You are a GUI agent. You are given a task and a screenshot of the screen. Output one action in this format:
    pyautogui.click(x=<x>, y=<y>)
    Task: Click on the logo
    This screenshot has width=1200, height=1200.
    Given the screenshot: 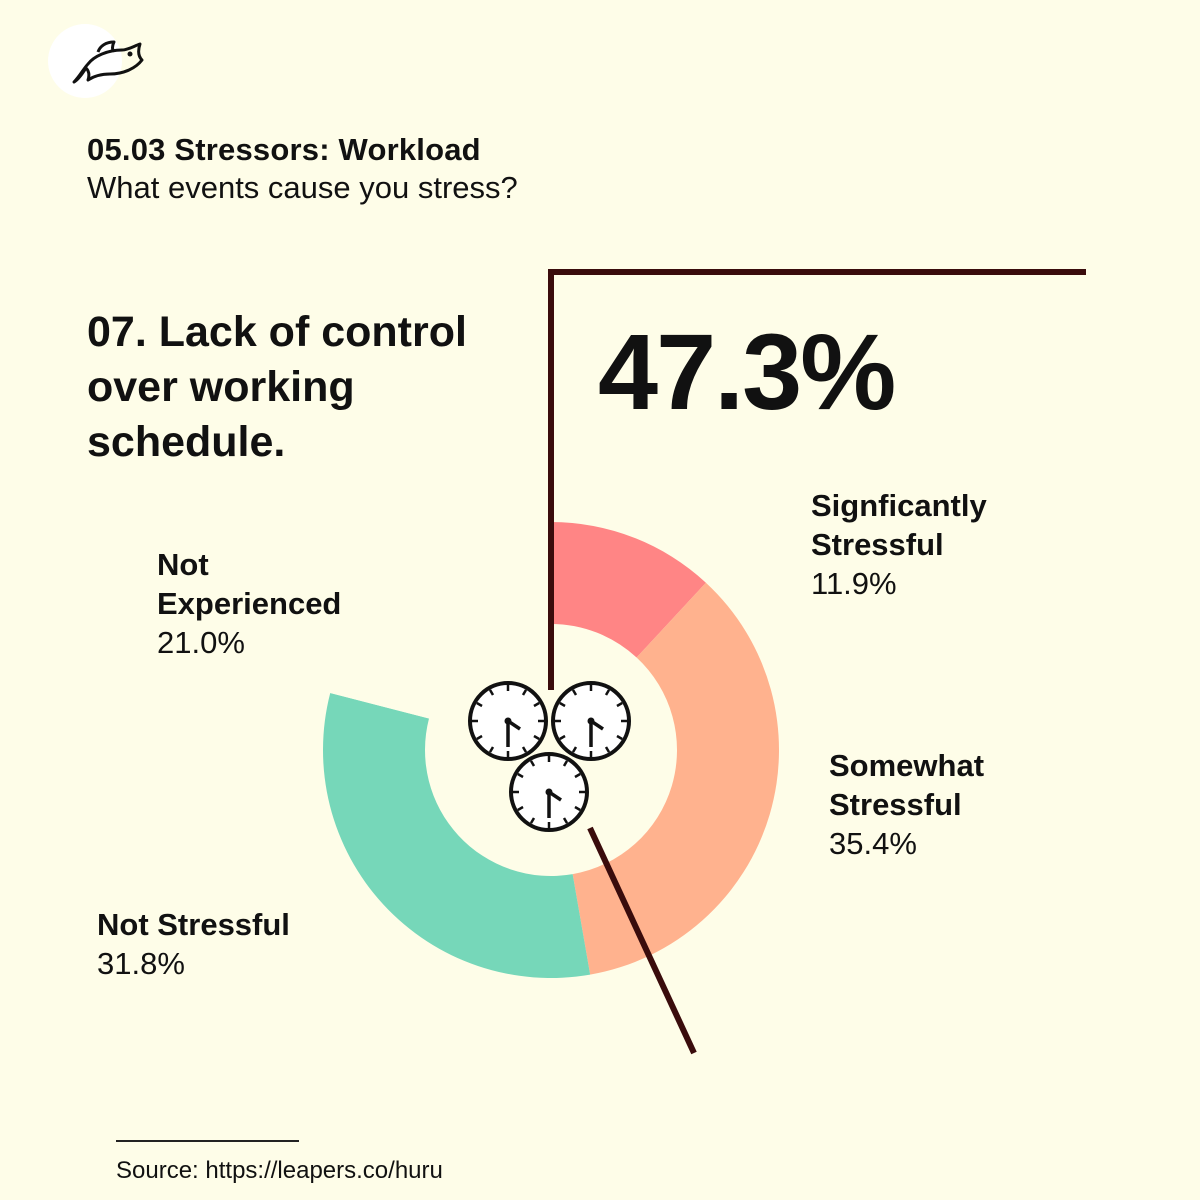 What is the action you would take?
    pyautogui.click(x=96, y=61)
    